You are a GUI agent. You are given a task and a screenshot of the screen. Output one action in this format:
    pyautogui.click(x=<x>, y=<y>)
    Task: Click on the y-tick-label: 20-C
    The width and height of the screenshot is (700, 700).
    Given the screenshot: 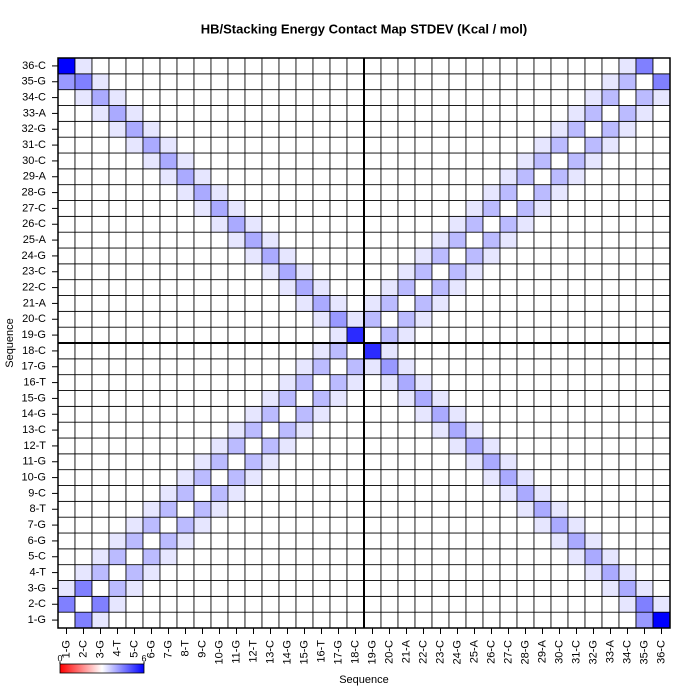 What is the action you would take?
    pyautogui.click(x=34, y=319)
    